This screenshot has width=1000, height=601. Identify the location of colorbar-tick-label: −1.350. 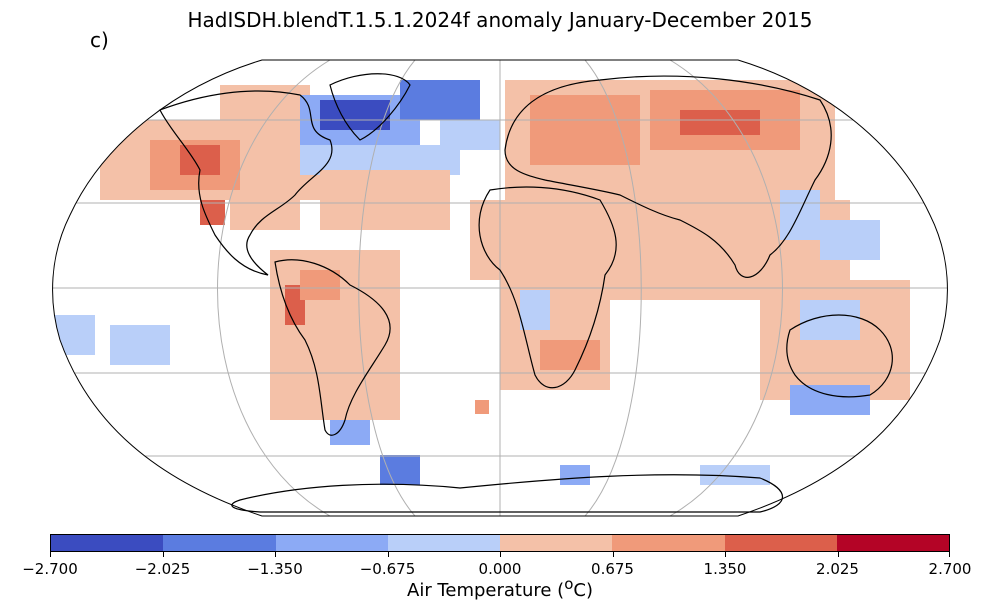
(275, 569).